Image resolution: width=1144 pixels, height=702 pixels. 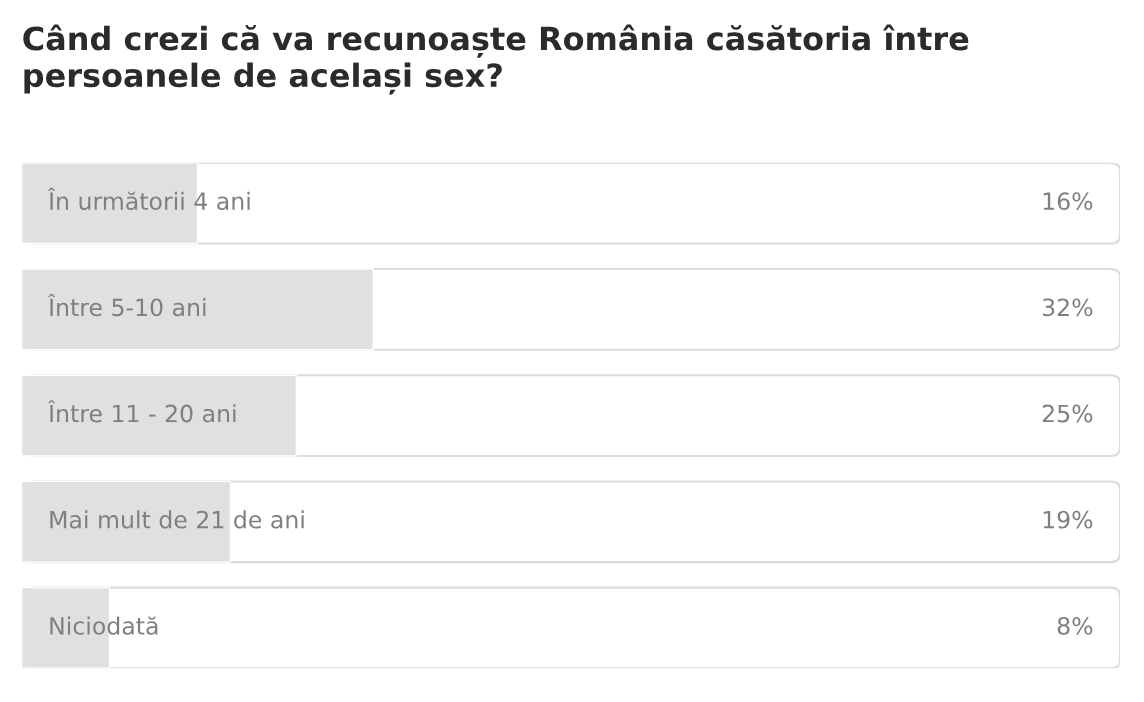 I want to click on data-label: 25%, so click(x=1067, y=413).